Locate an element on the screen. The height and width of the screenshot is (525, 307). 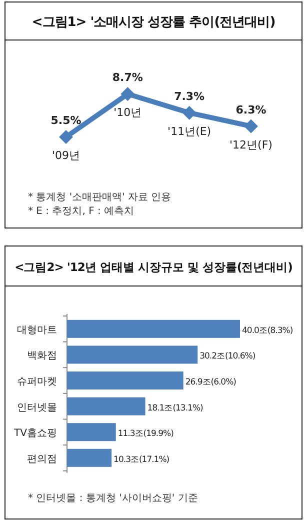
data-label: 8.7% is located at coordinates (127, 77).